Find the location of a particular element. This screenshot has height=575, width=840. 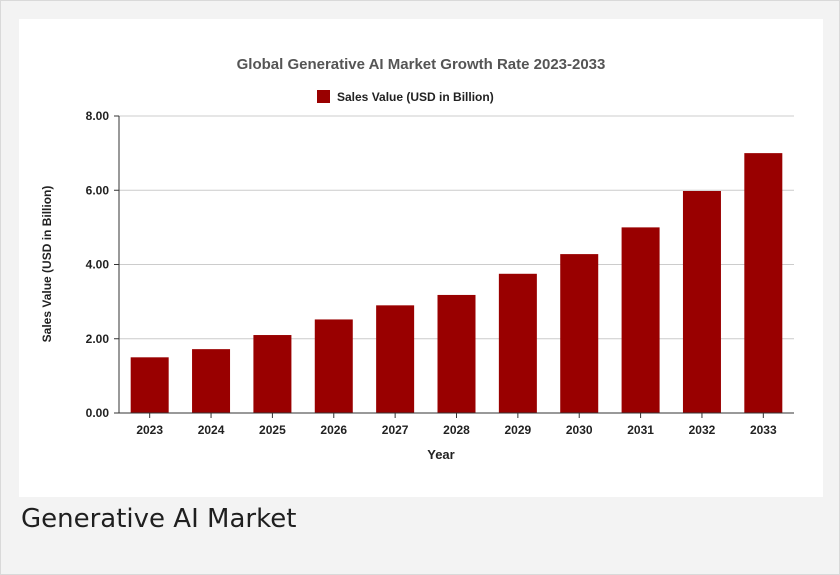

x-tick-label: 2023 is located at coordinates (149, 430).